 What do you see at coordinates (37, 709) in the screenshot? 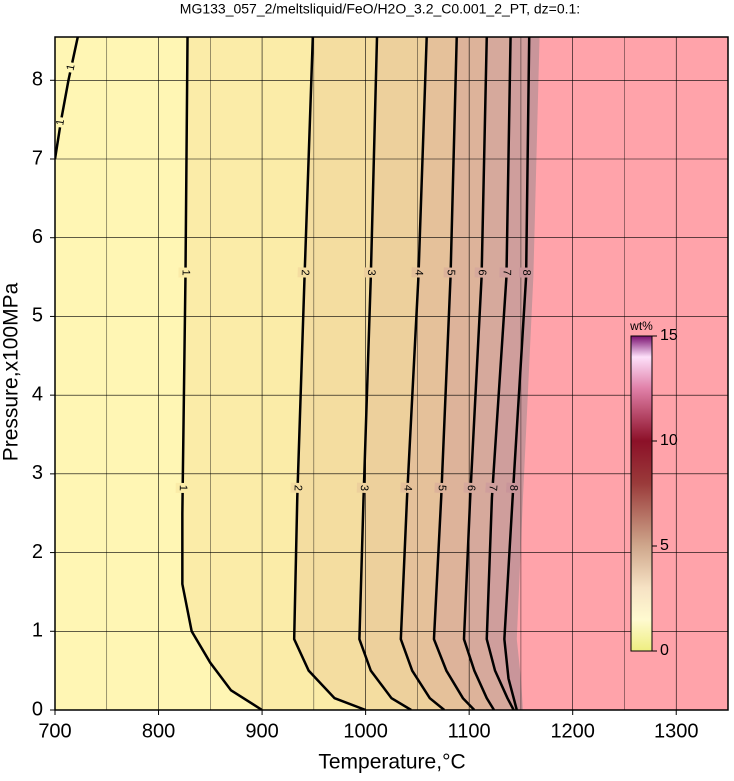
I see `y-tick-label: 0` at bounding box center [37, 709].